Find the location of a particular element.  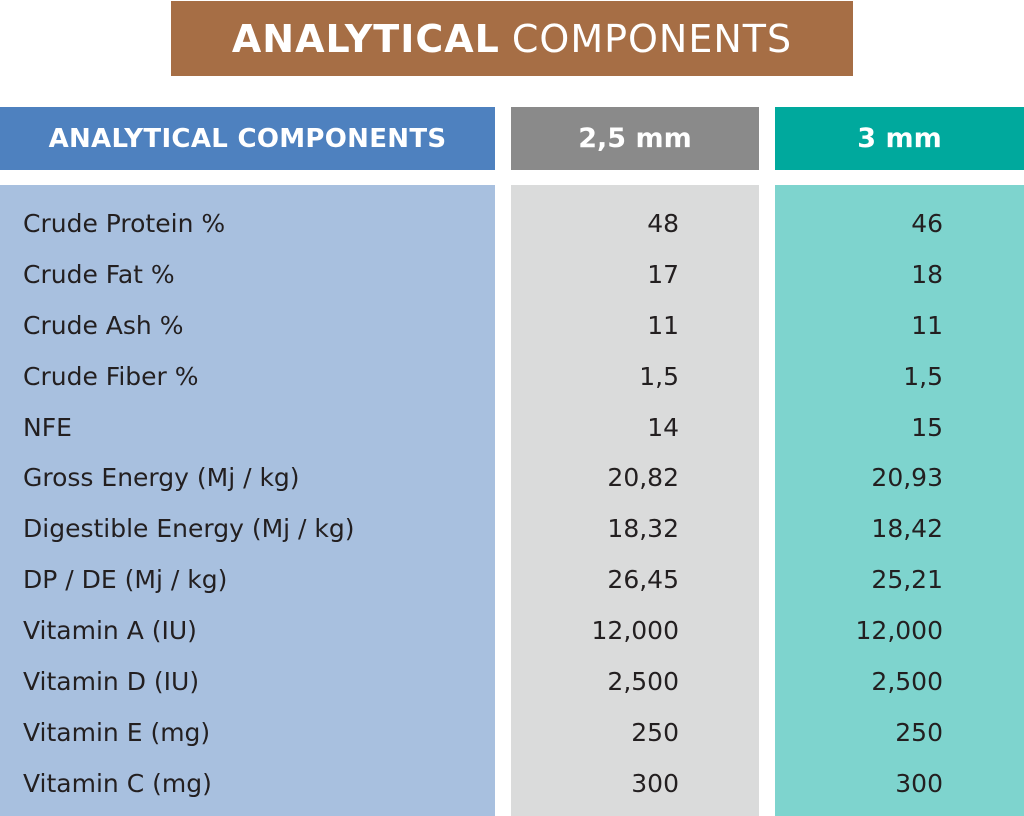

row-label: Crude Fiber % is located at coordinates (111, 376).